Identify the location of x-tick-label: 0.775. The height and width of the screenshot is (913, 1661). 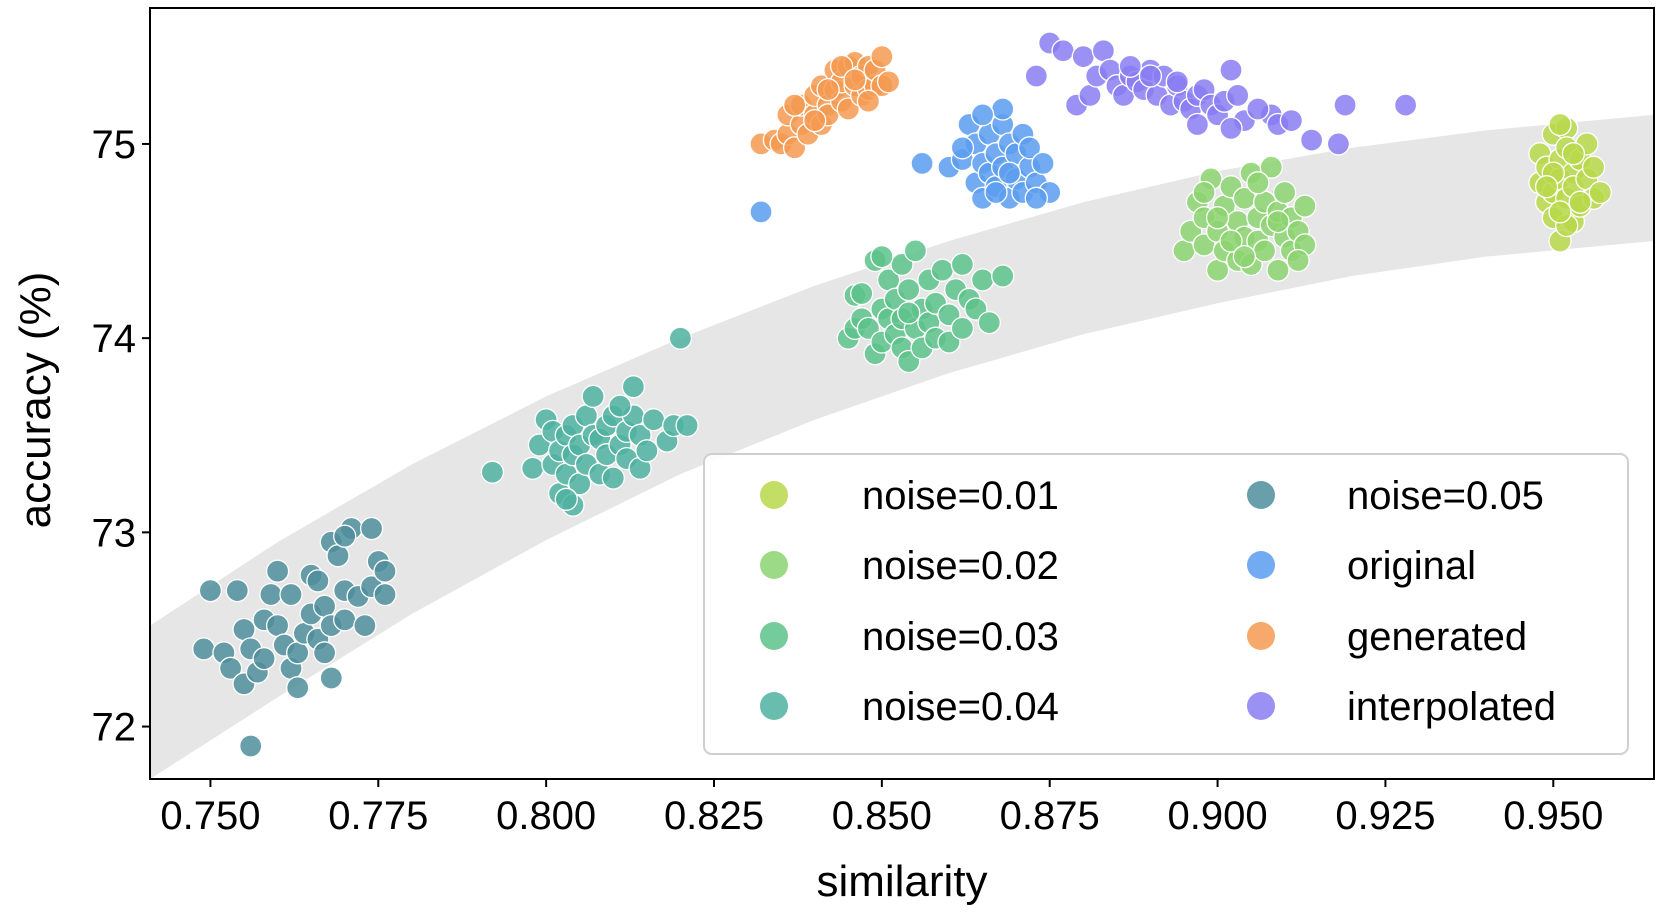
(378, 816).